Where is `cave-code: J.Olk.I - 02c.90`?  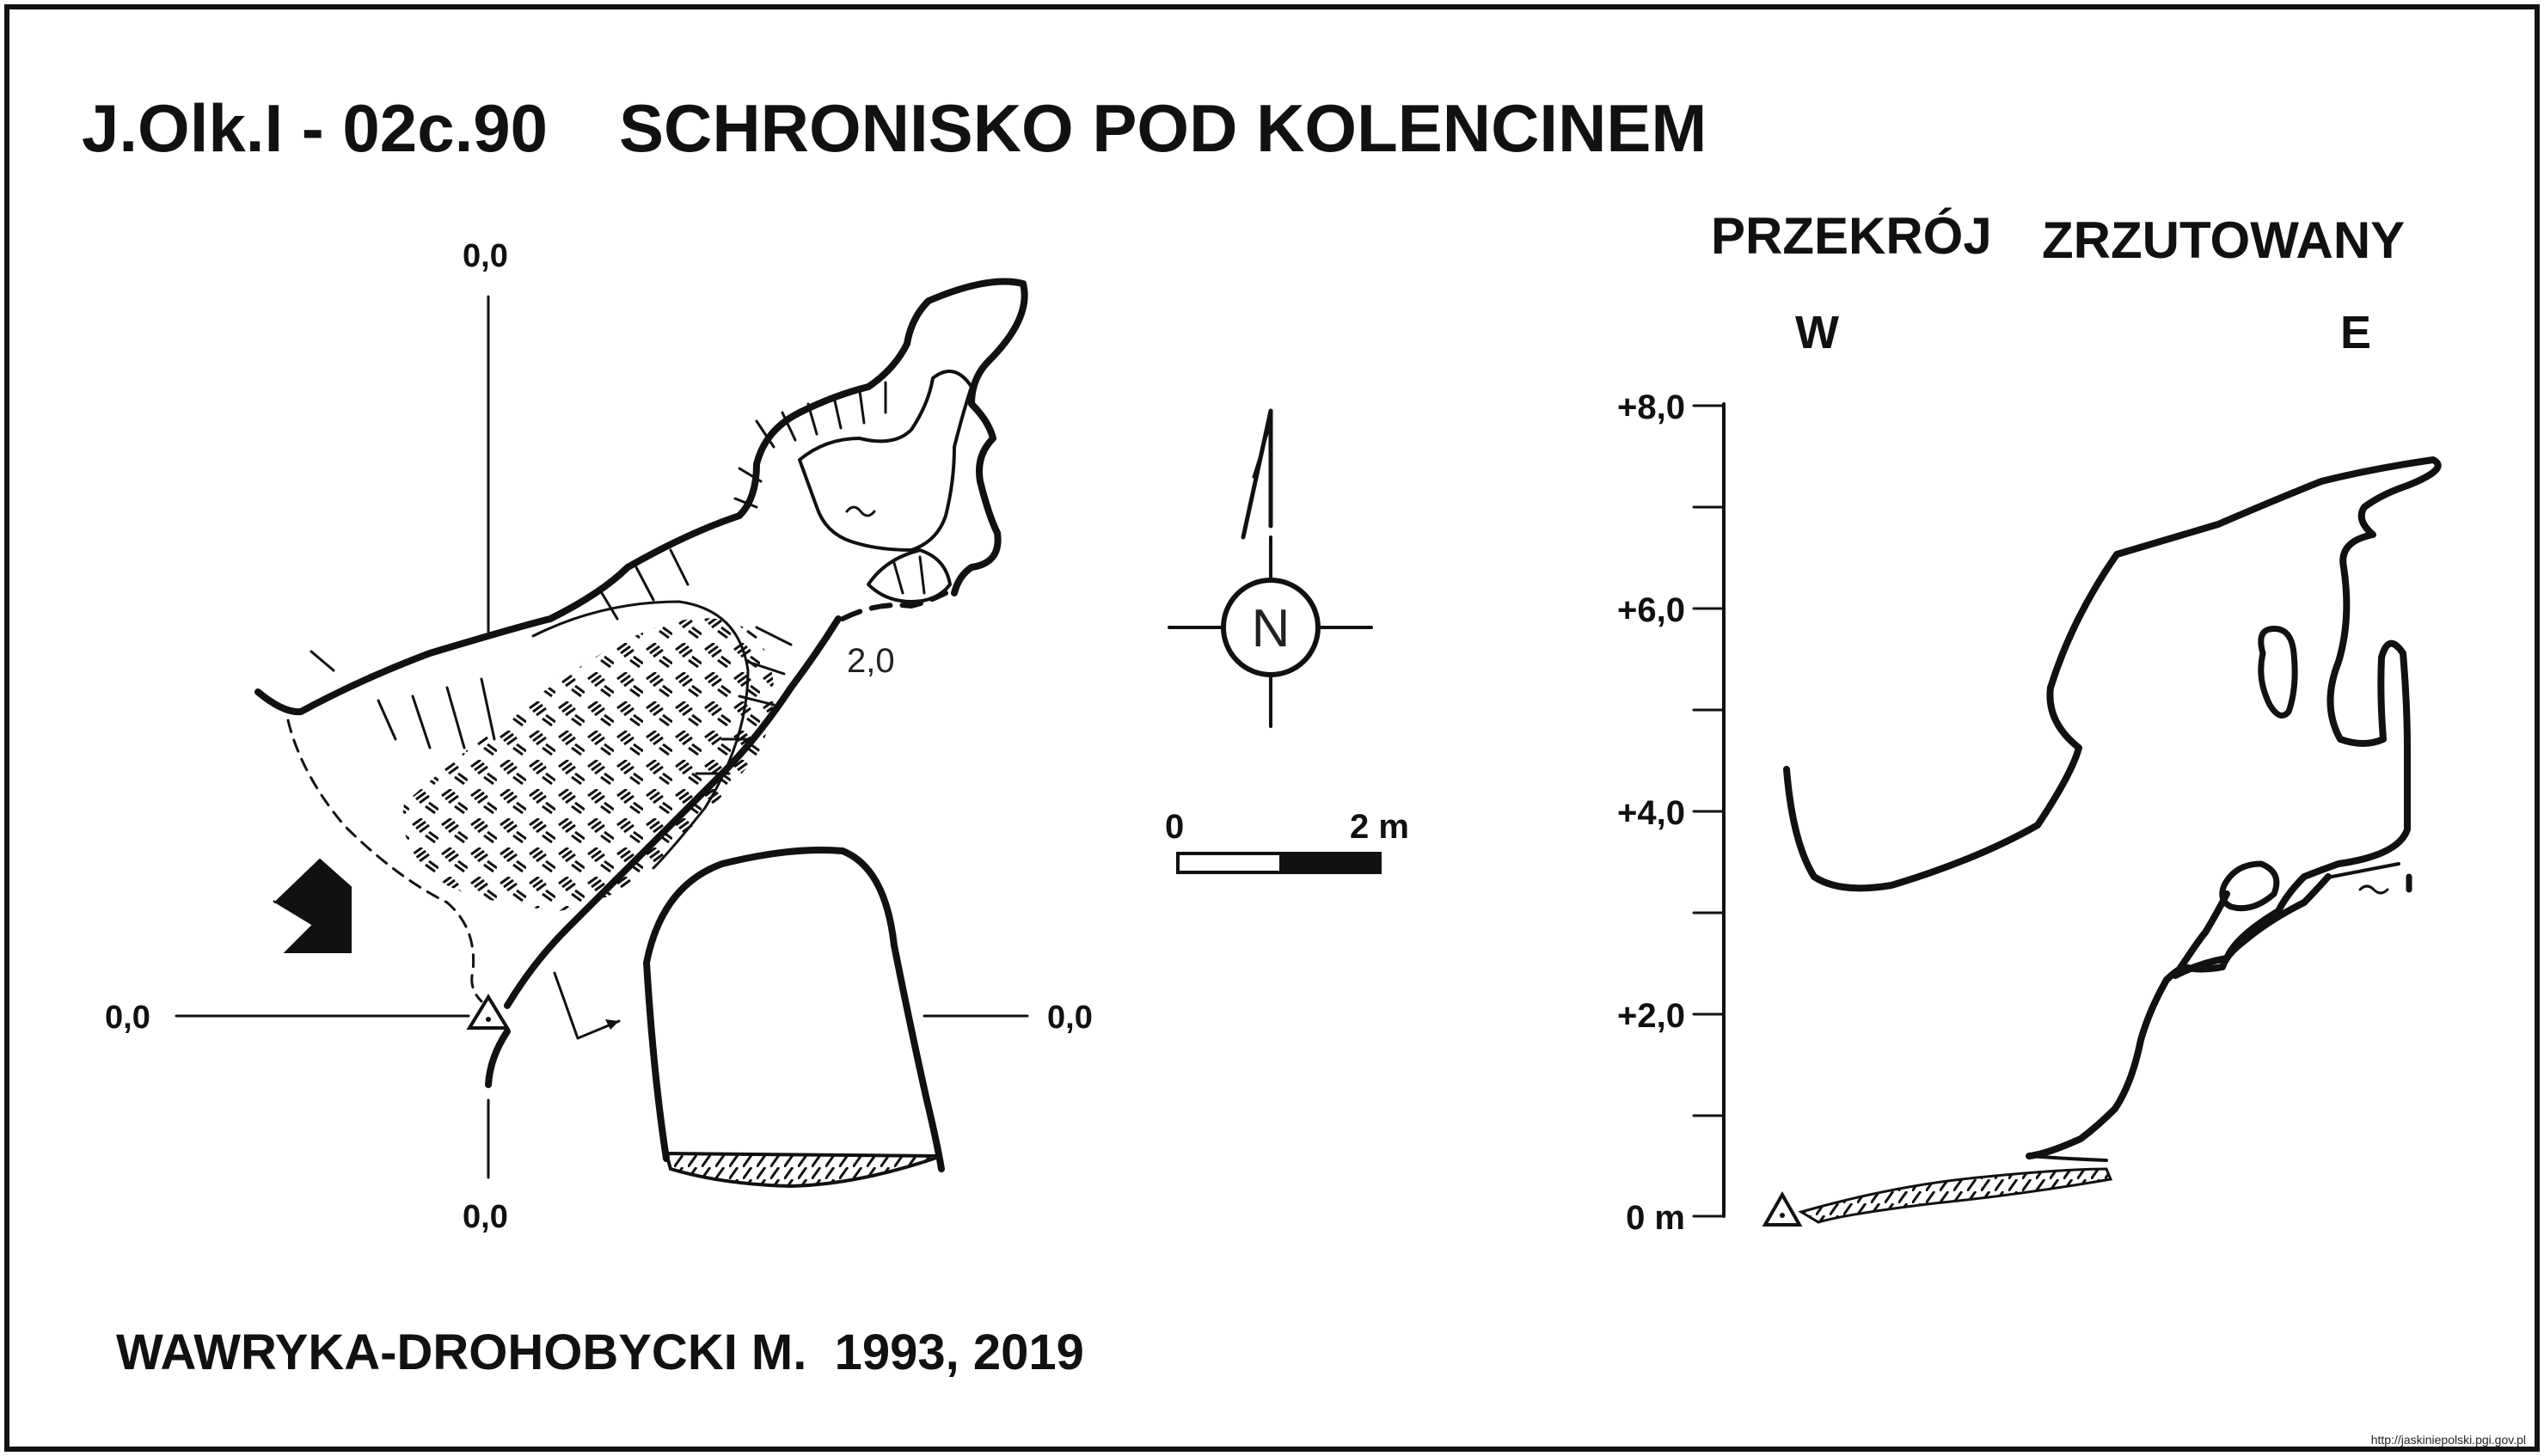
cave-code: J.Olk.I - 02c.90 is located at coordinates (315, 128).